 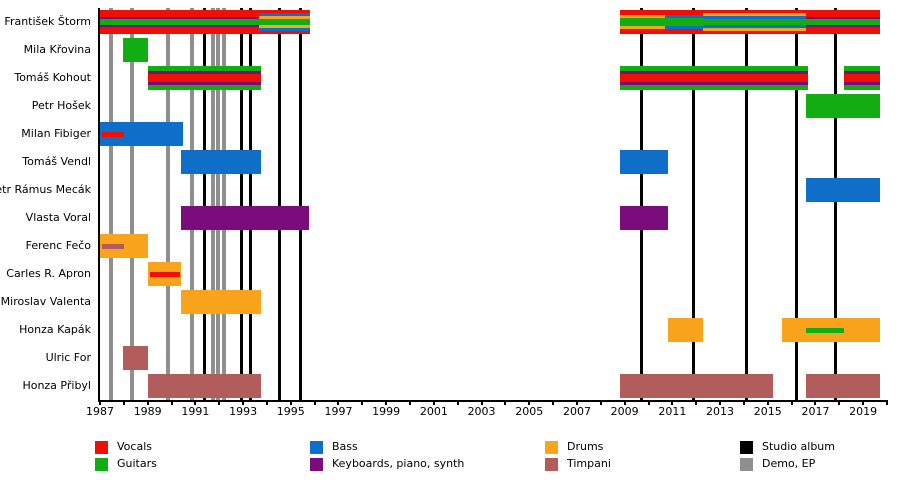 I want to click on legend-label: Guitars, so click(x=137, y=463).